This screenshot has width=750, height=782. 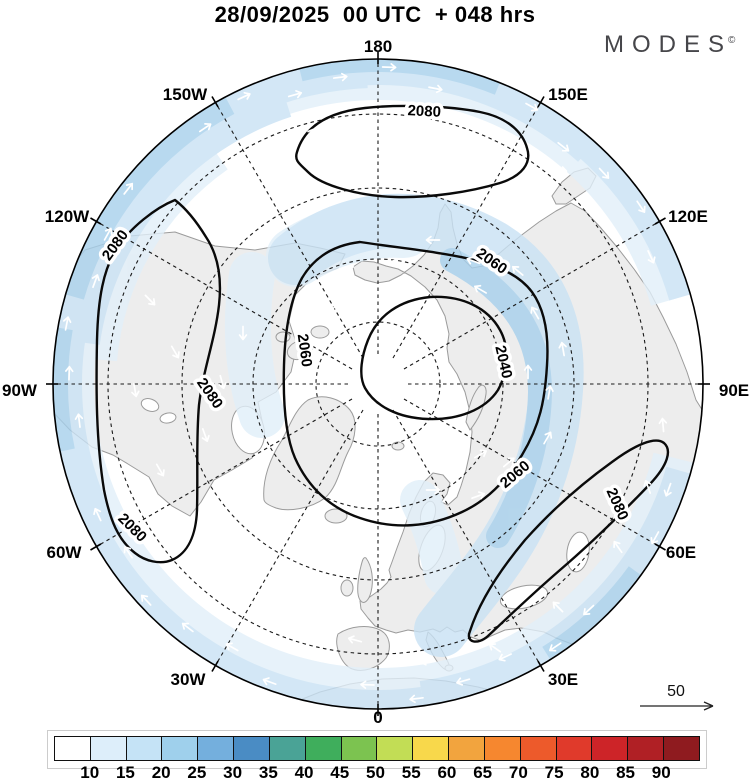 I want to click on contour-label: 2060, so click(x=304, y=350).